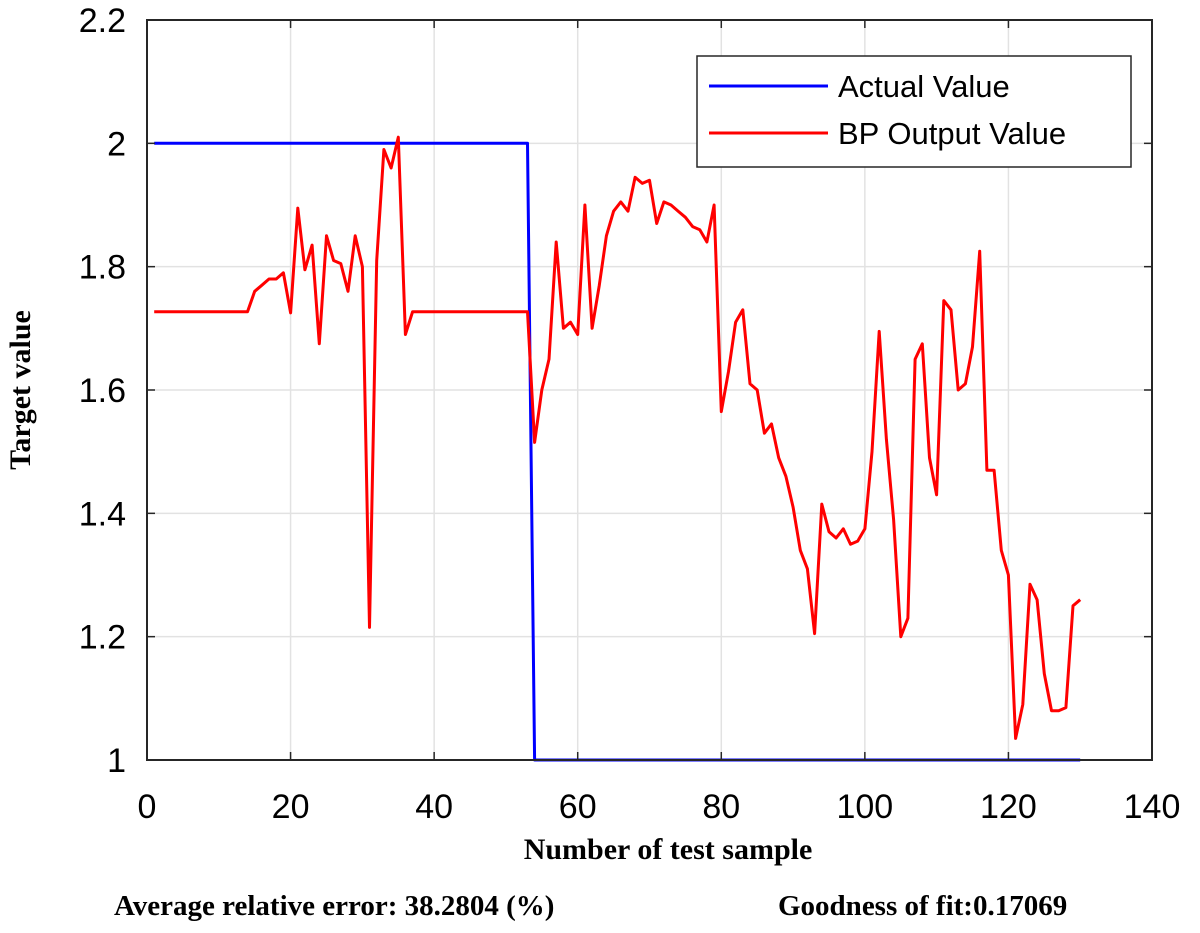 The width and height of the screenshot is (1200, 933). I want to click on x-tick-label: 20, so click(291, 807).